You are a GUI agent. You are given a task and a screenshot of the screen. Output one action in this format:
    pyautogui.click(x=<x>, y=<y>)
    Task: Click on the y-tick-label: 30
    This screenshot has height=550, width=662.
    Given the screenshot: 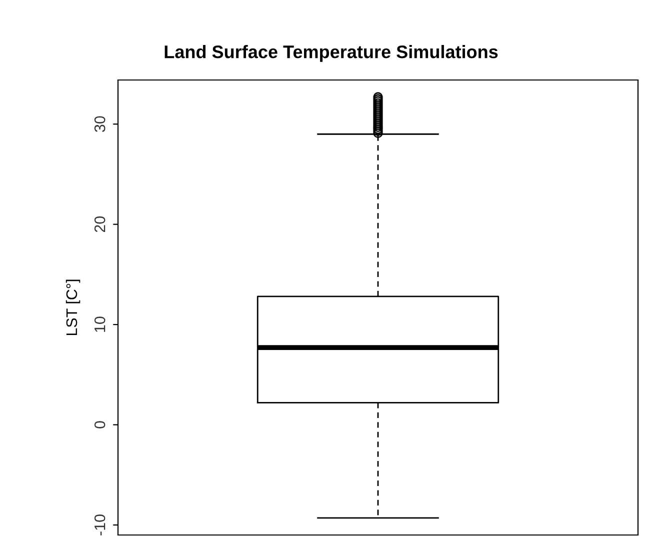 What is the action you would take?
    pyautogui.click(x=100, y=124)
    